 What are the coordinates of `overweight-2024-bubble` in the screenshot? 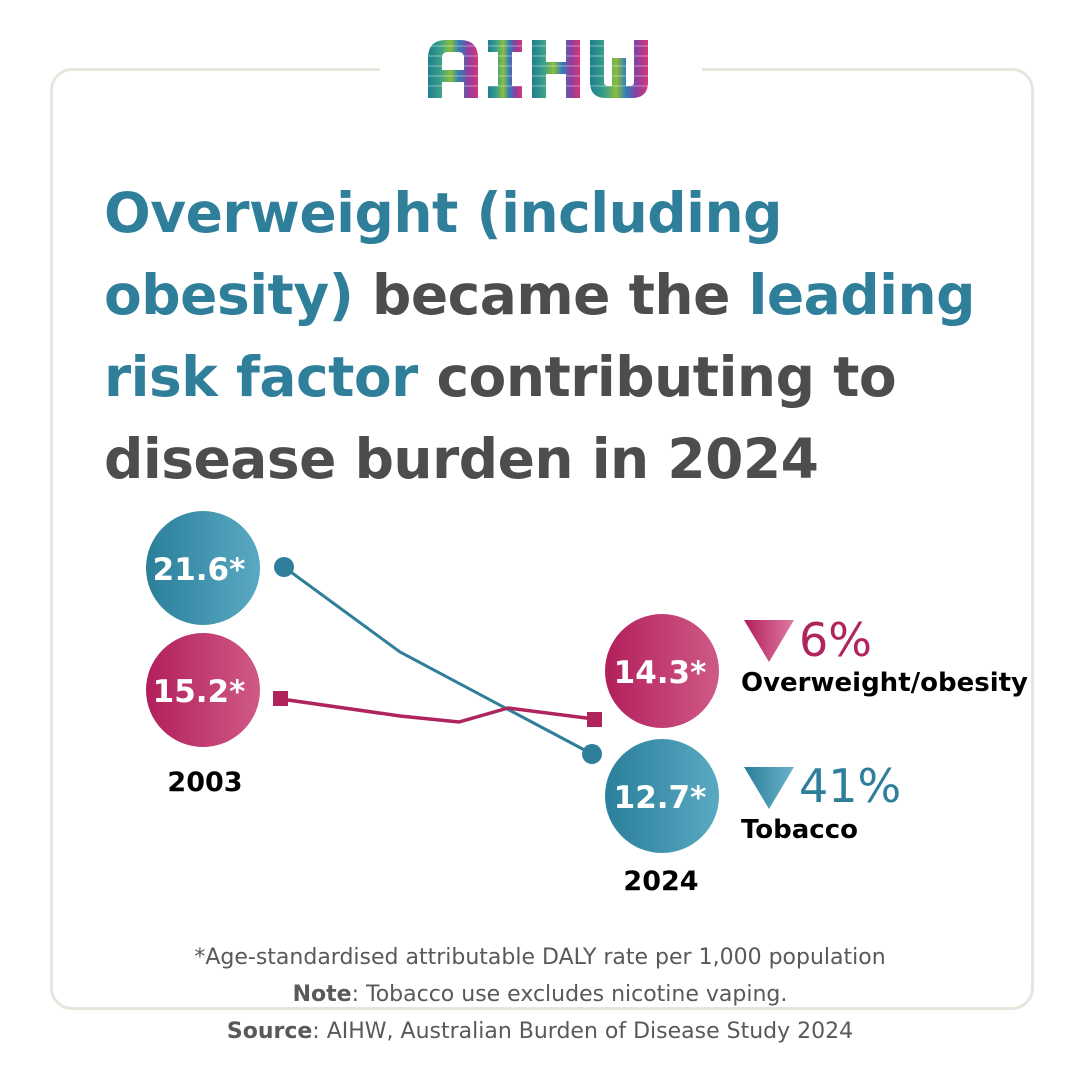 It's located at (662, 671).